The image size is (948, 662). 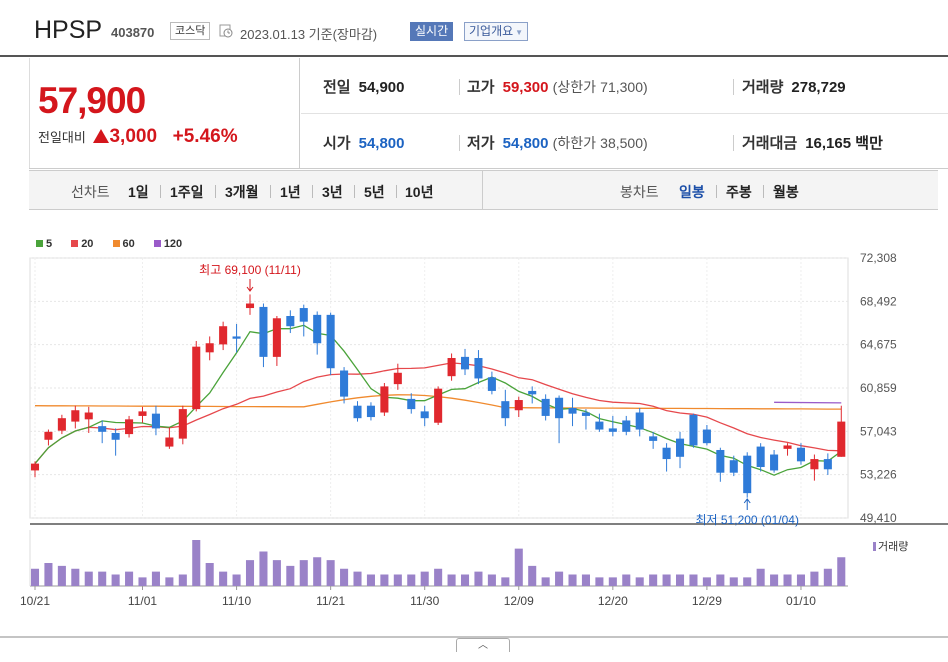 I want to click on legend-ma5: 5, so click(x=48, y=244).